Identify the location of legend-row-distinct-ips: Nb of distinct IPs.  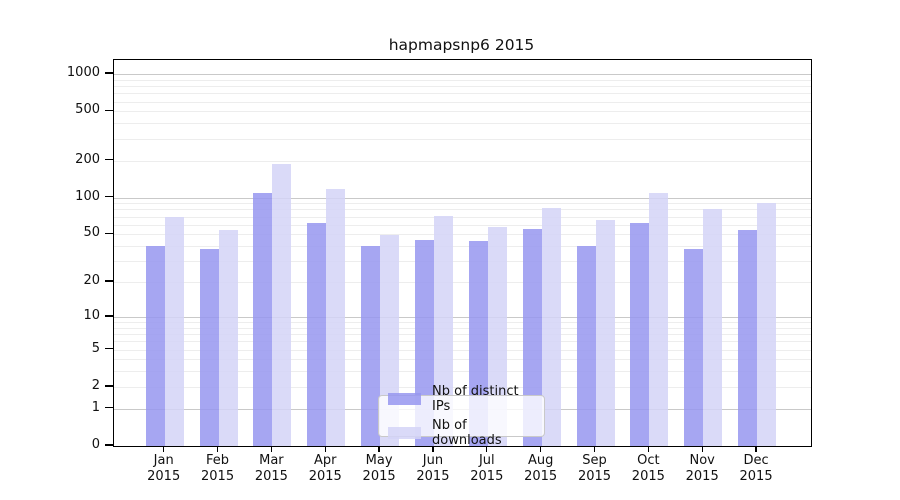
(461, 399).